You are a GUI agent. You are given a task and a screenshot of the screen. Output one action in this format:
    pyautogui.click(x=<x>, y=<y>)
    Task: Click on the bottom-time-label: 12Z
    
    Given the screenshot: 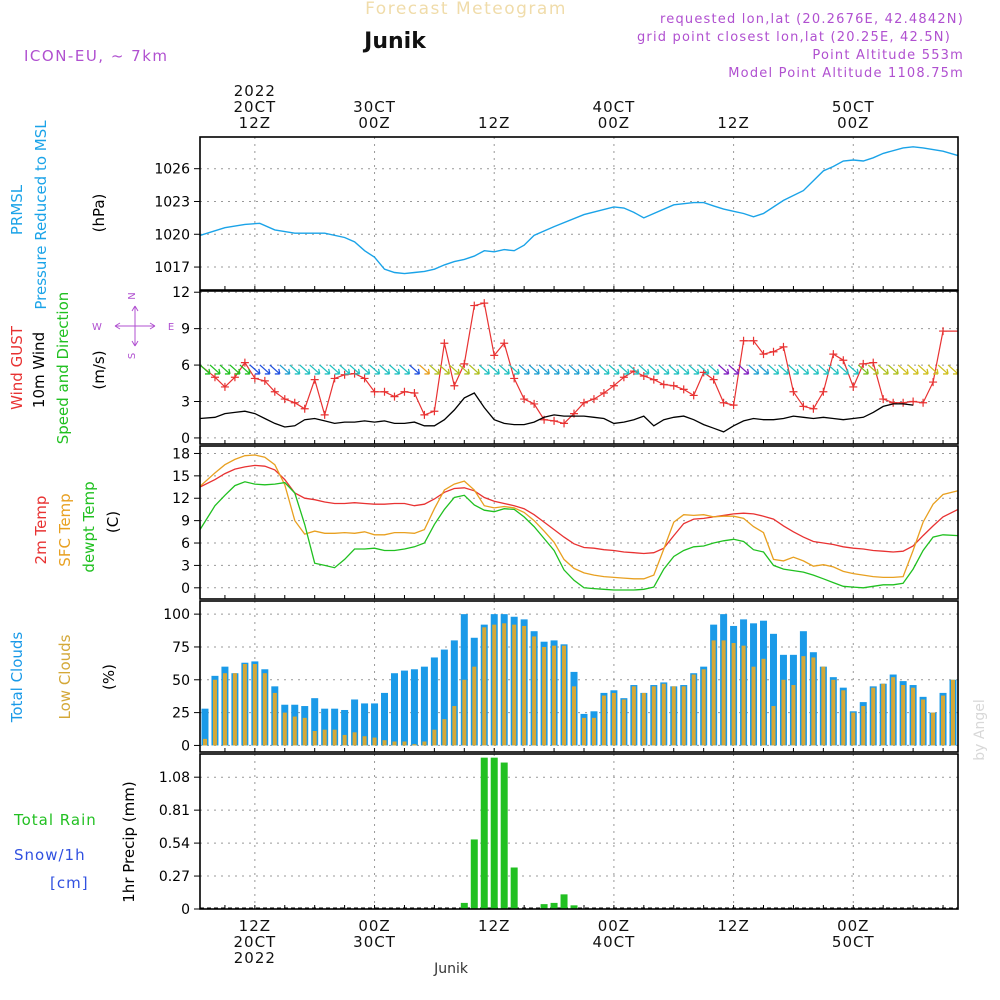 What is the action you would take?
    pyautogui.click(x=255, y=926)
    